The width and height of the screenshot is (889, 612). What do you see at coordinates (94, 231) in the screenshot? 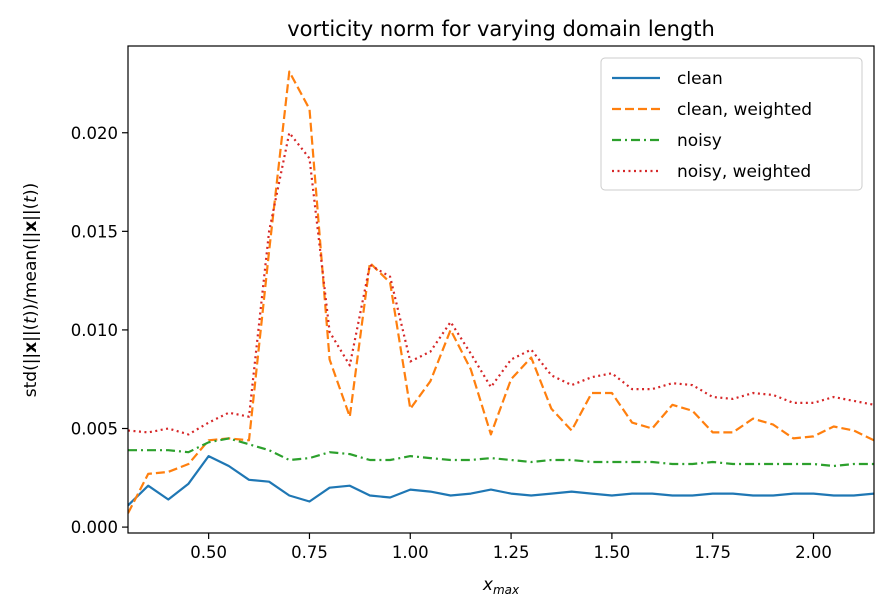
I see `y-tick-label: 0.015` at bounding box center [94, 231].